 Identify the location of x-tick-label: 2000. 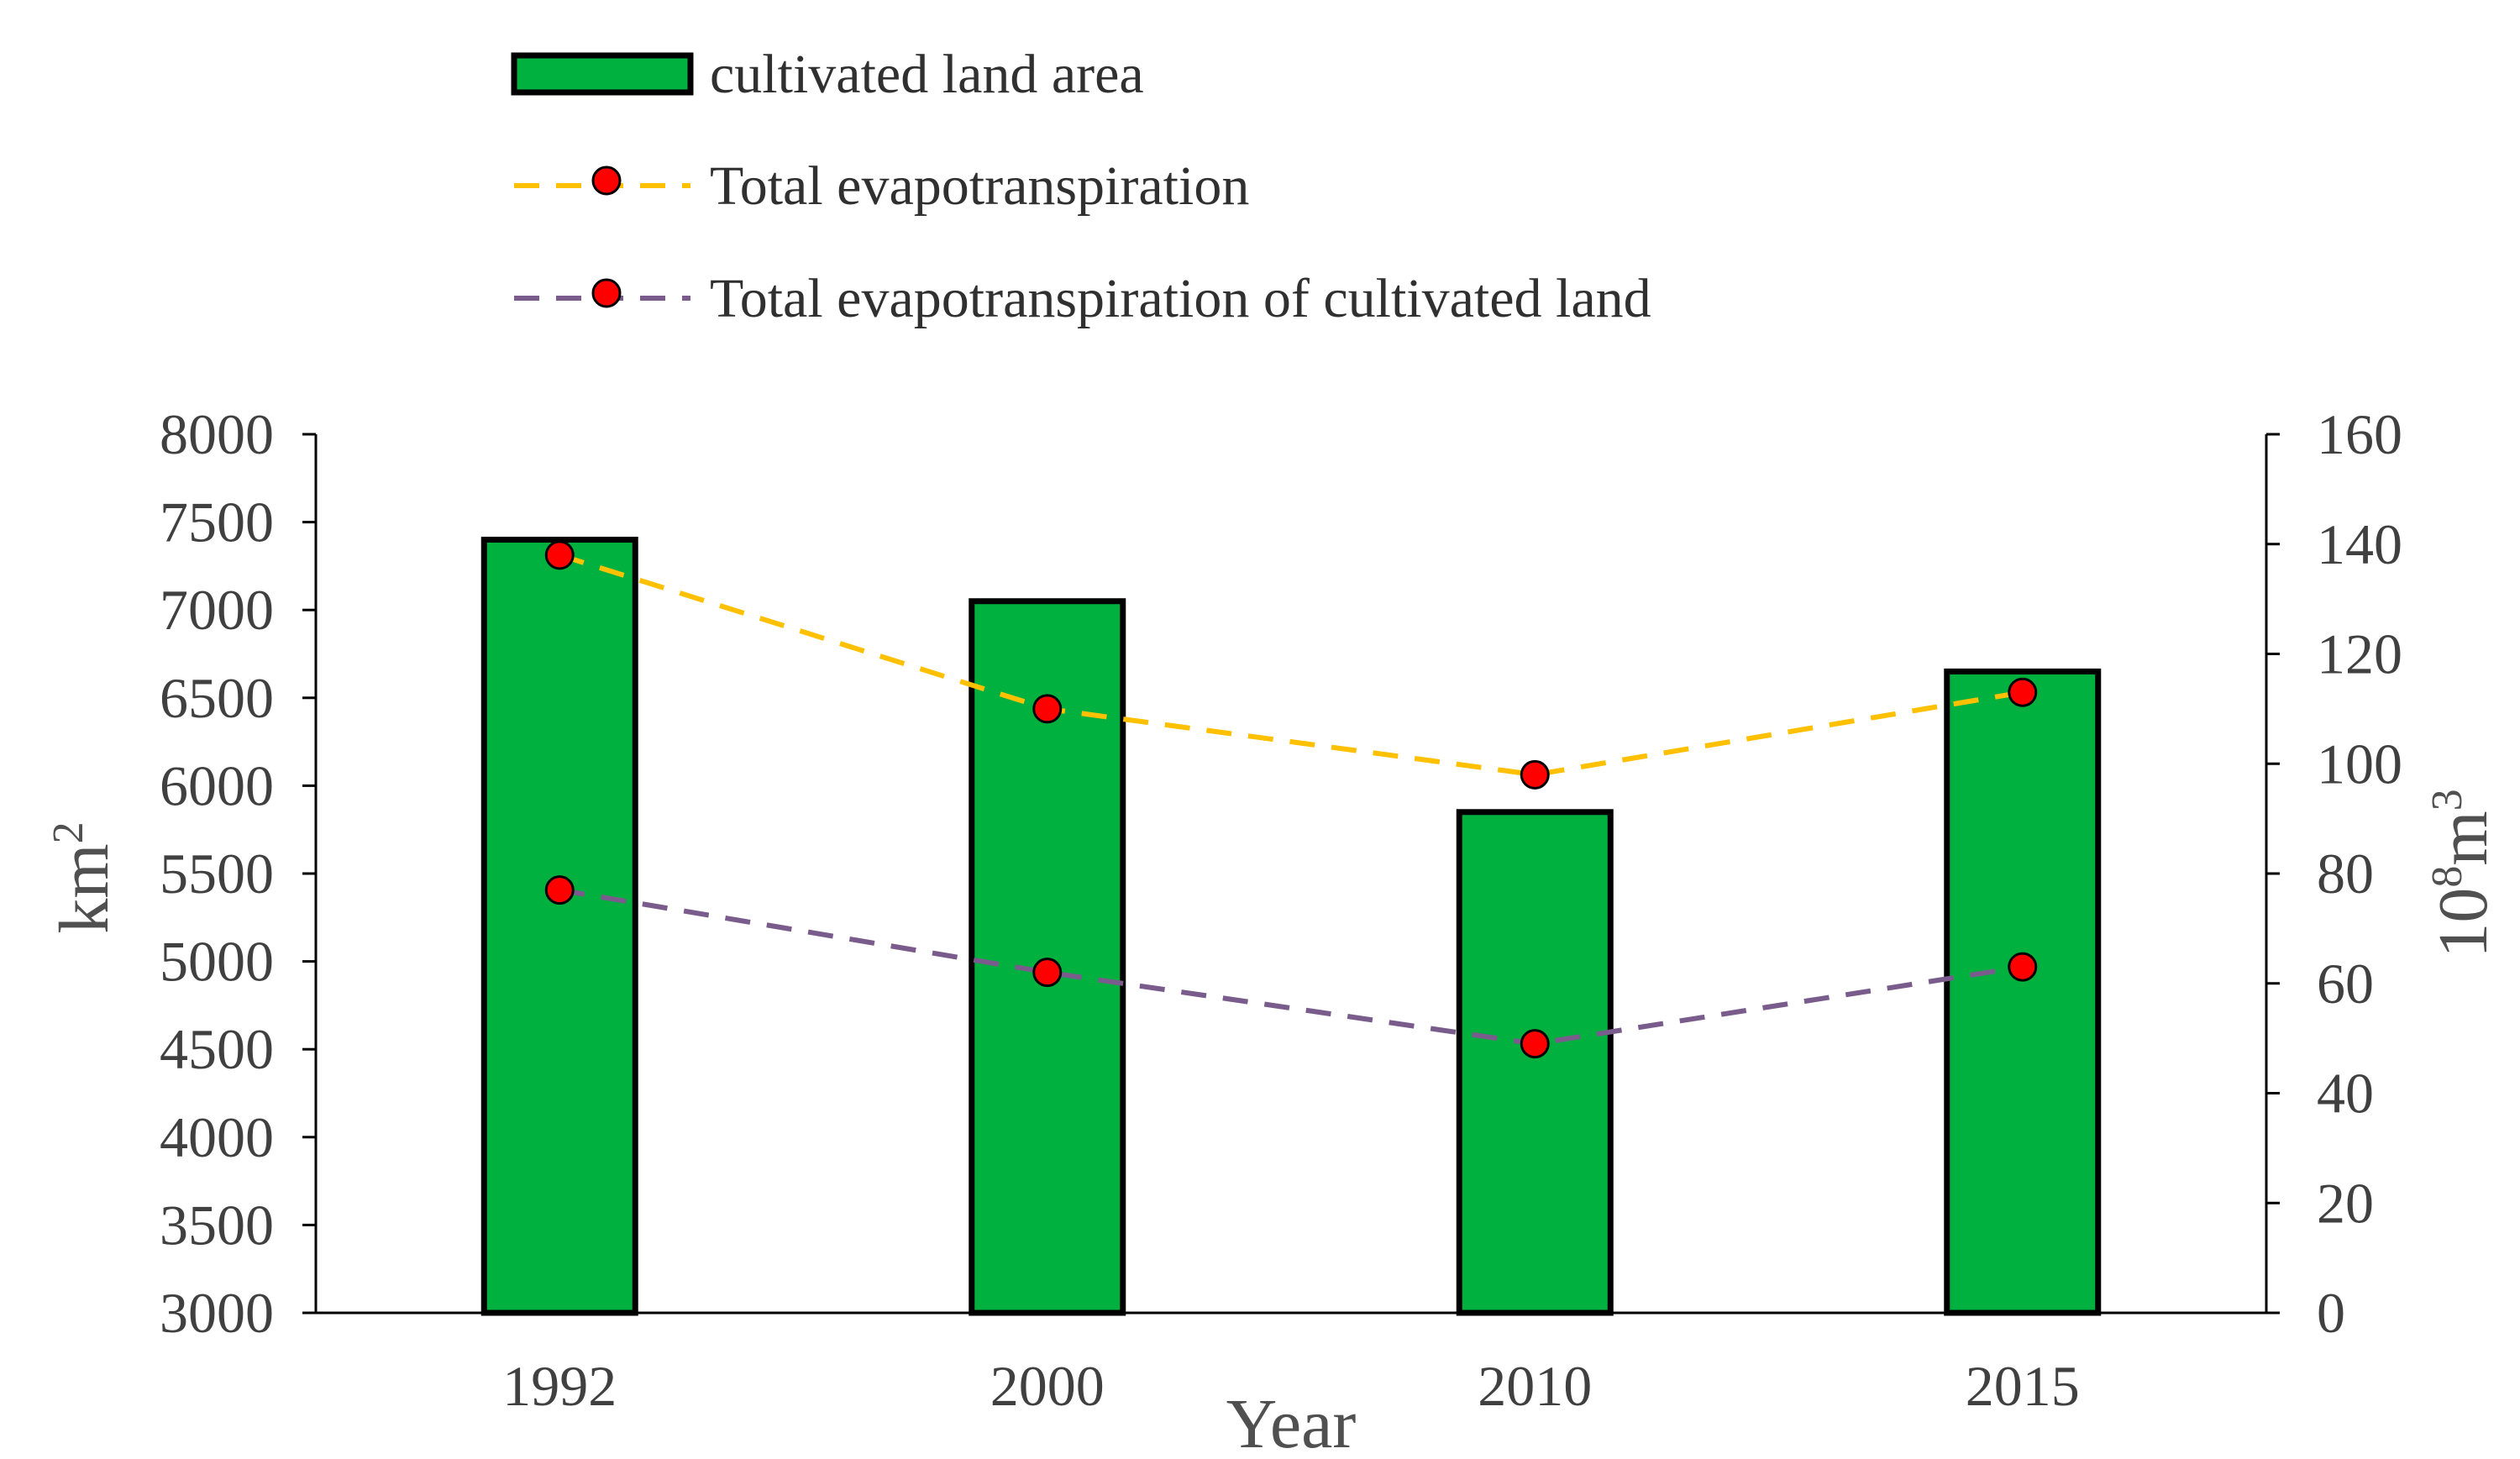
(1047, 1386).